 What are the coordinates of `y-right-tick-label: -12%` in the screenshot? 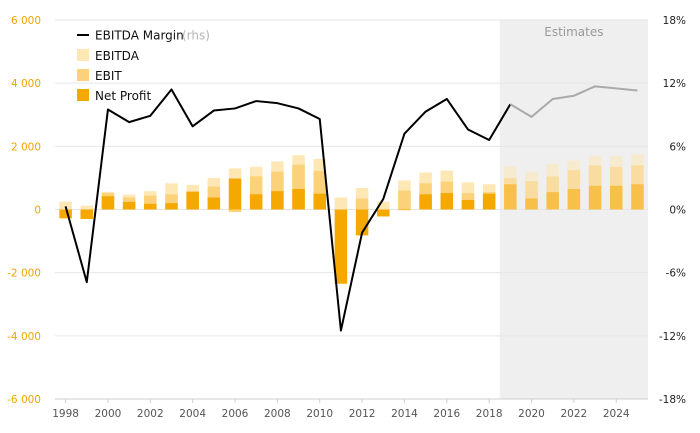 It's located at (672, 337).